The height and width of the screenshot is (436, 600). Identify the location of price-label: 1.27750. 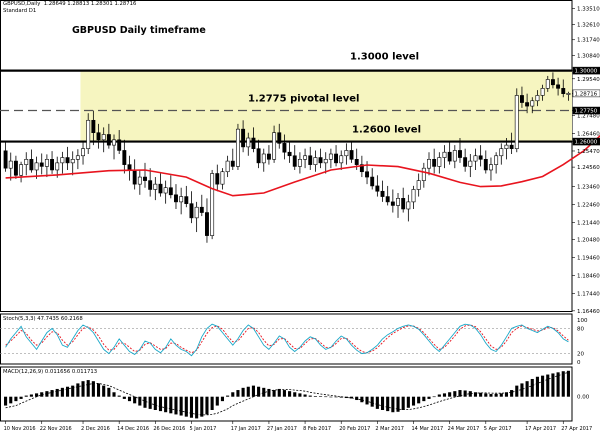
(586, 112).